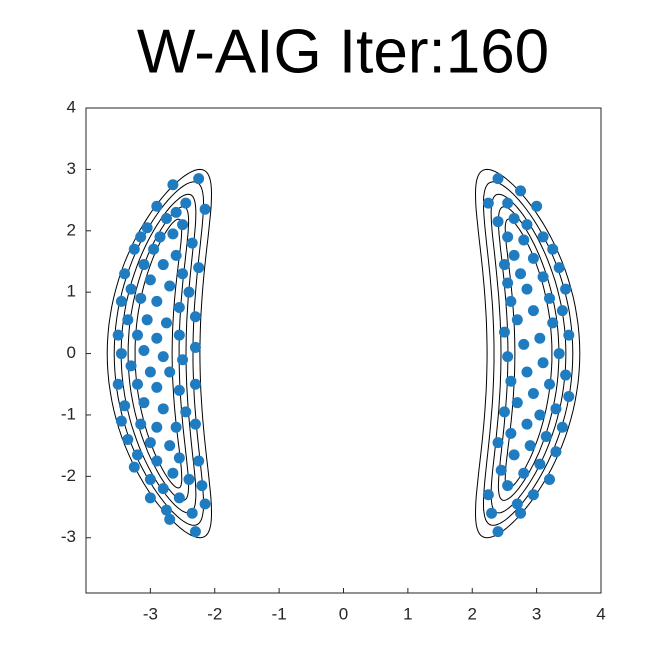 Image resolution: width=667 pixels, height=667 pixels. Describe the element at coordinates (407, 613) in the screenshot. I see `x-tick-label: 1` at that location.